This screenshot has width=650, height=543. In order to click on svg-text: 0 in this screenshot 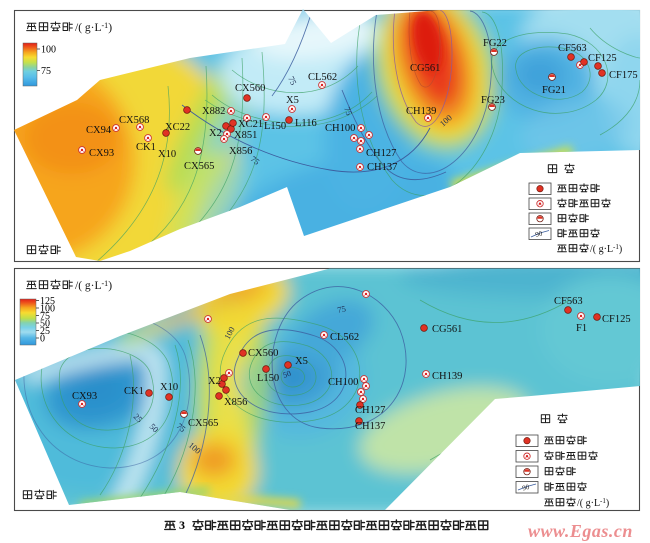, I will do `click(42, 339)`.